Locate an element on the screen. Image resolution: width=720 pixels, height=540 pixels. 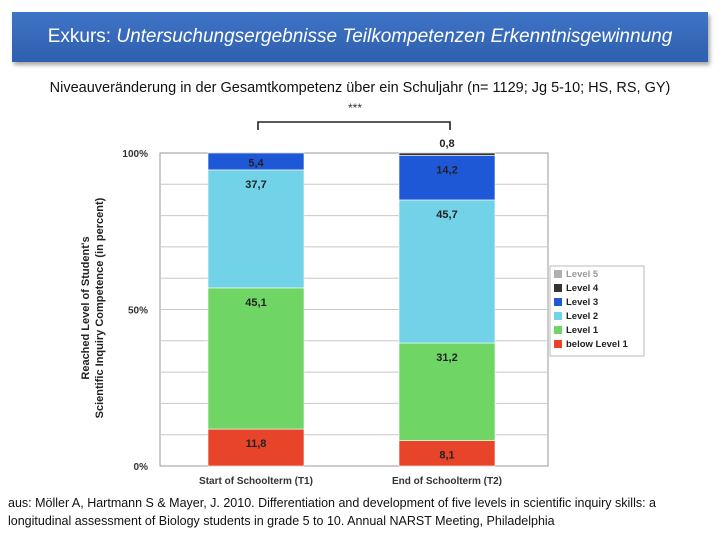
legend-label: Level 2 is located at coordinates (582, 316).